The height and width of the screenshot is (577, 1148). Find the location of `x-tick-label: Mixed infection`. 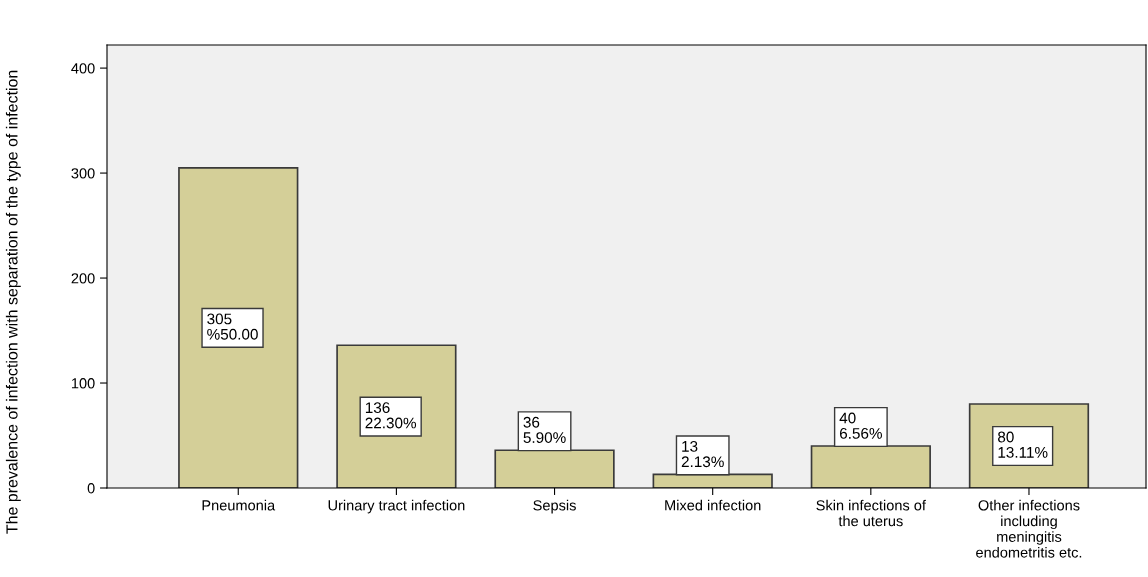

x-tick-label: Mixed infection is located at coordinates (713, 505).